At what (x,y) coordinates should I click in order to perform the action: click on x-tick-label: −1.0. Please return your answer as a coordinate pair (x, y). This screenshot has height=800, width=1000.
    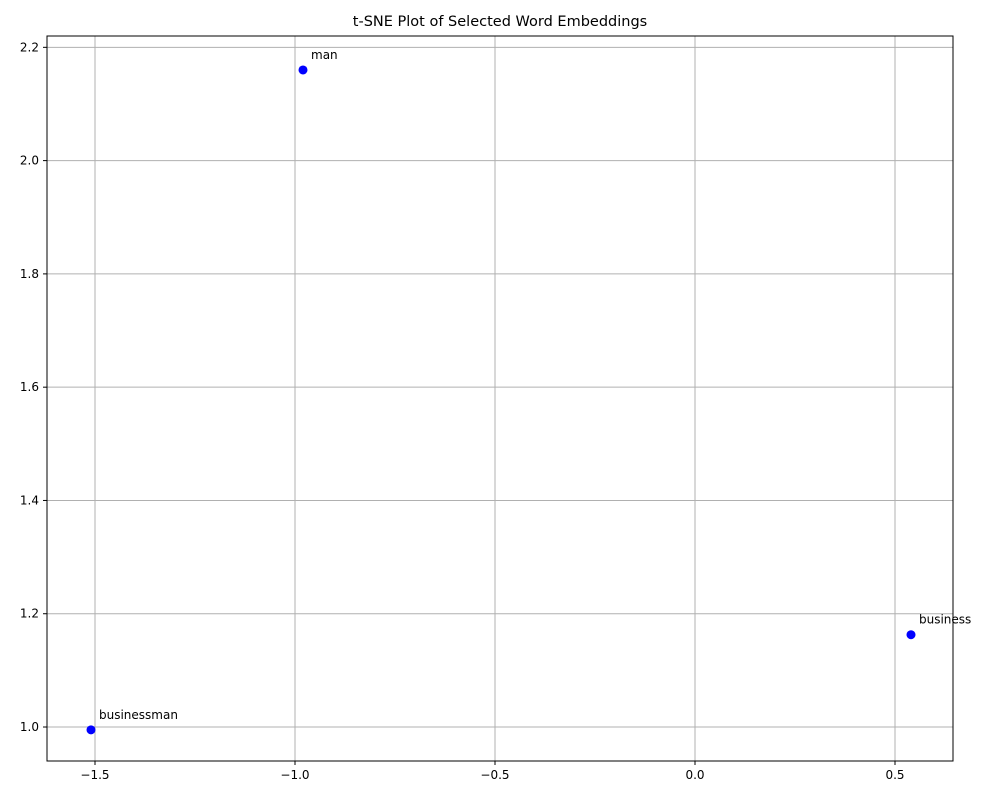
    Looking at the image, I should click on (294, 775).